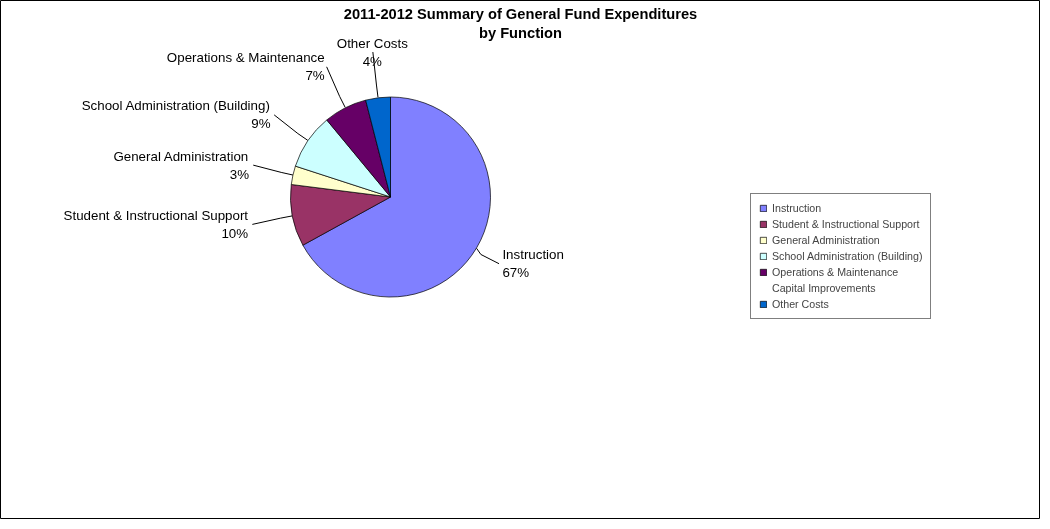 The width and height of the screenshot is (1050, 529). What do you see at coordinates (835, 272) in the screenshot?
I see `legend-label: Operations & Maintenance` at bounding box center [835, 272].